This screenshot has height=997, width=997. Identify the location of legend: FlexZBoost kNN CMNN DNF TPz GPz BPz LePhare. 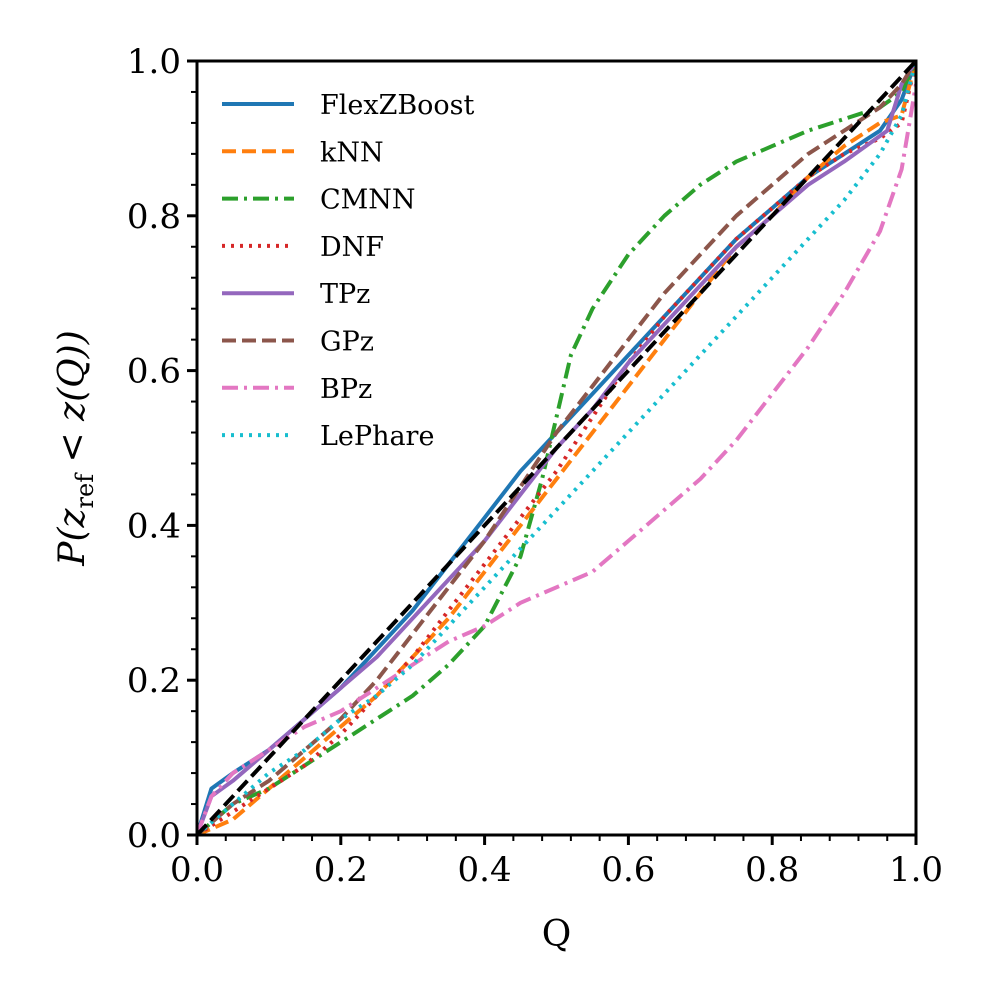
(348, 271).